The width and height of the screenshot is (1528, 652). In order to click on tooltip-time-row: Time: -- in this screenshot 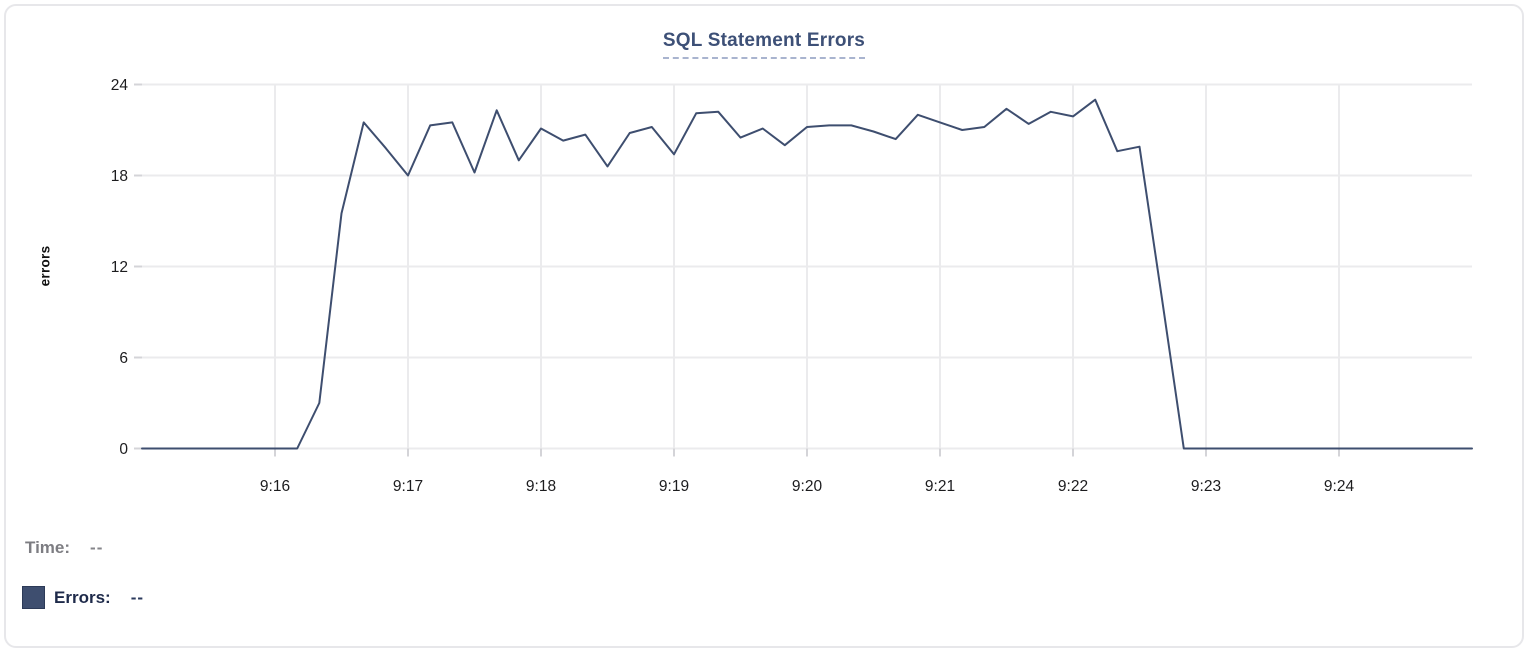, I will do `click(64, 548)`.